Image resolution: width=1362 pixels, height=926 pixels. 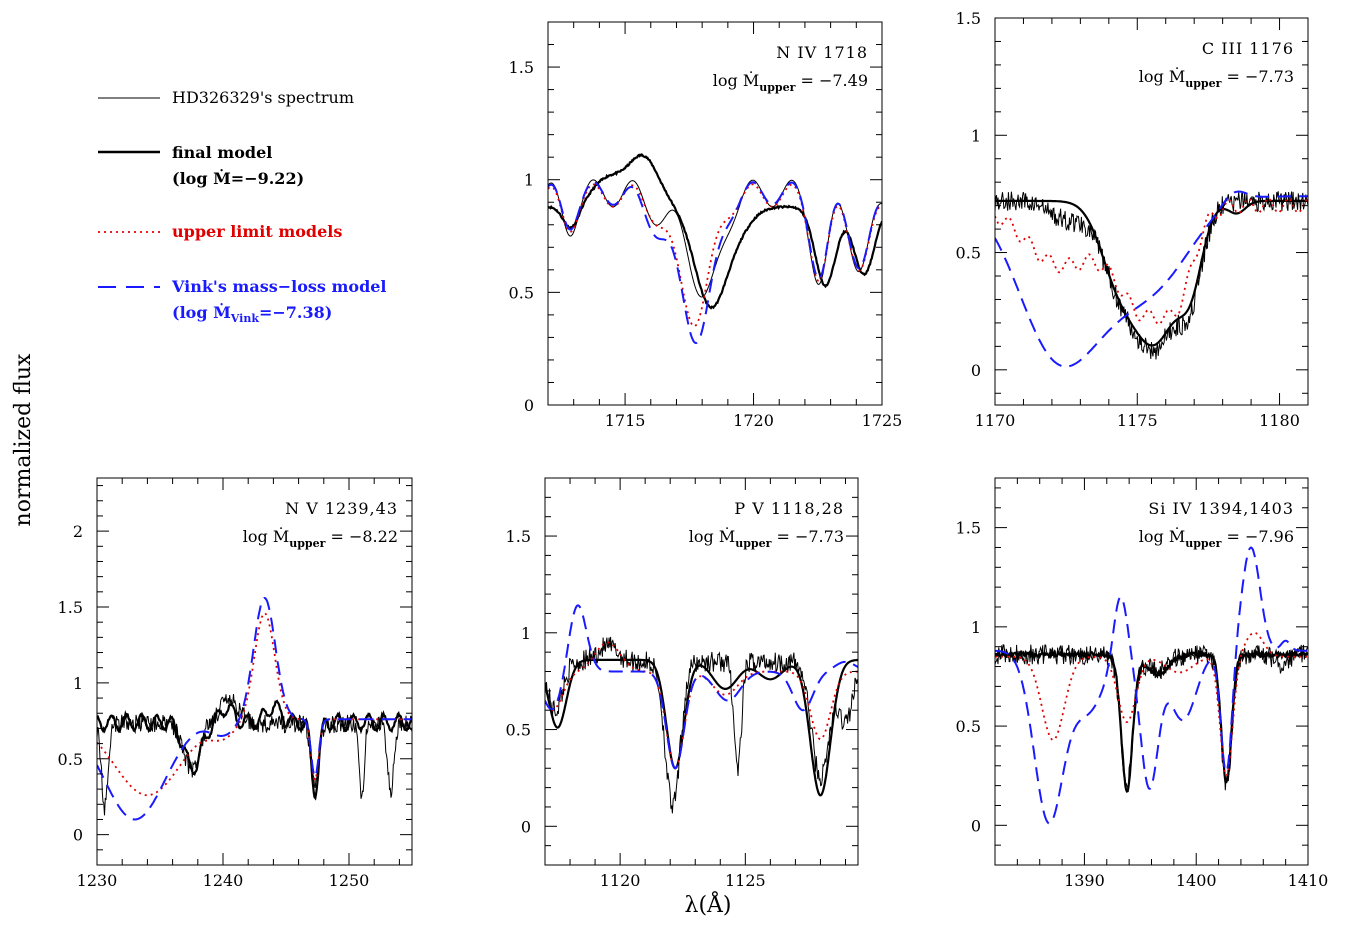 What do you see at coordinates (201, 312) in the screenshot?
I see `legend-vink-sub-pre: (log Ṁ` at bounding box center [201, 312].